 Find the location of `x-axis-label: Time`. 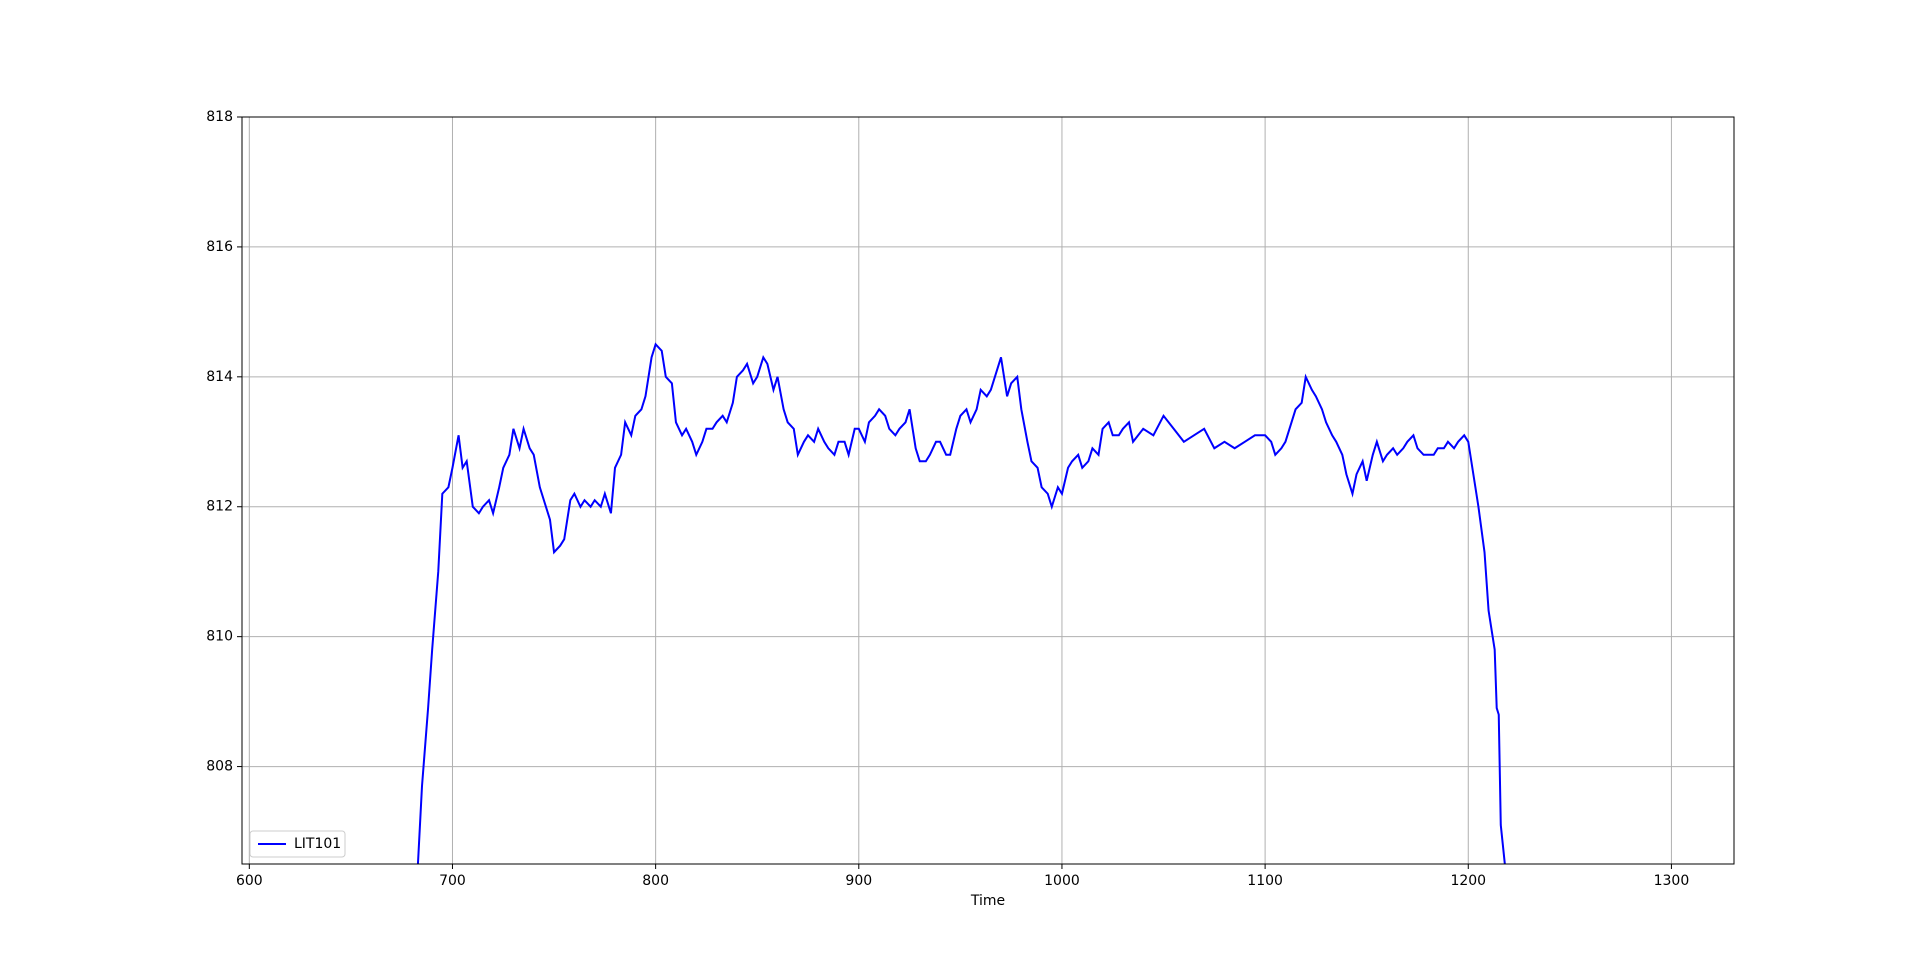

x-axis-label: Time is located at coordinates (987, 901).